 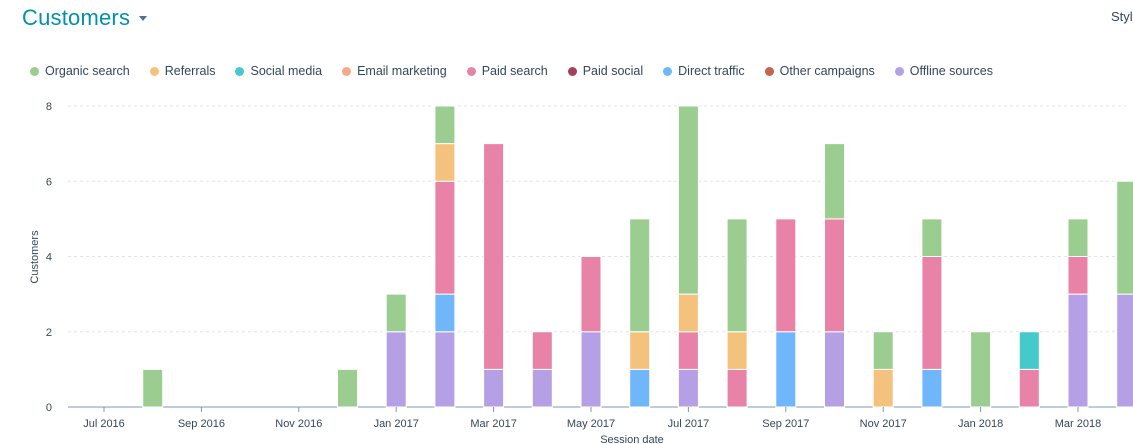 What do you see at coordinates (49, 408) in the screenshot?
I see `y-tick-label: 0` at bounding box center [49, 408].